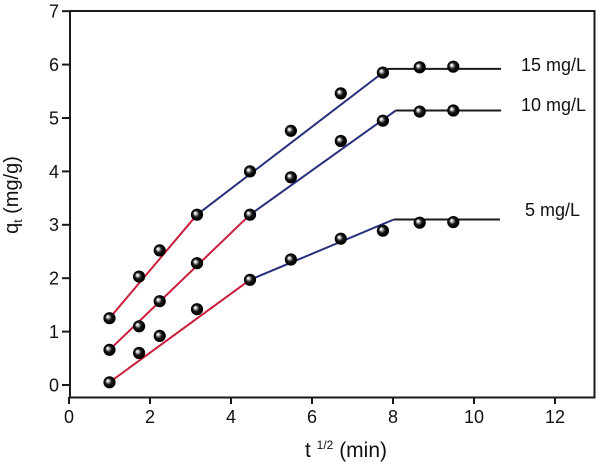 This screenshot has height=464, width=600. Describe the element at coordinates (474, 417) in the screenshot. I see `svg-text: 10` at that location.